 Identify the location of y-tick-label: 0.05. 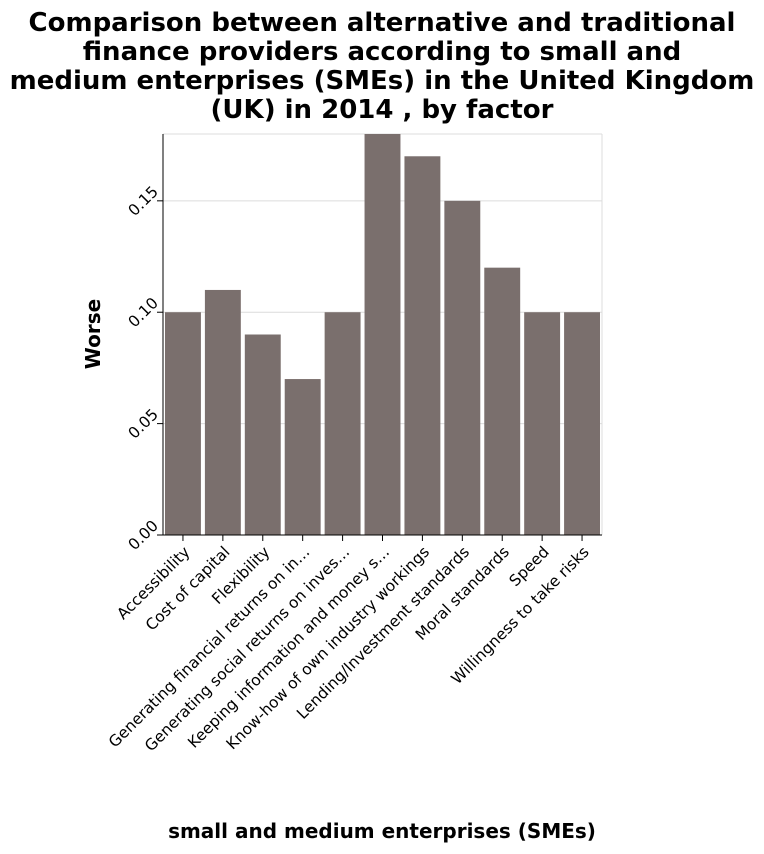
(143, 423).